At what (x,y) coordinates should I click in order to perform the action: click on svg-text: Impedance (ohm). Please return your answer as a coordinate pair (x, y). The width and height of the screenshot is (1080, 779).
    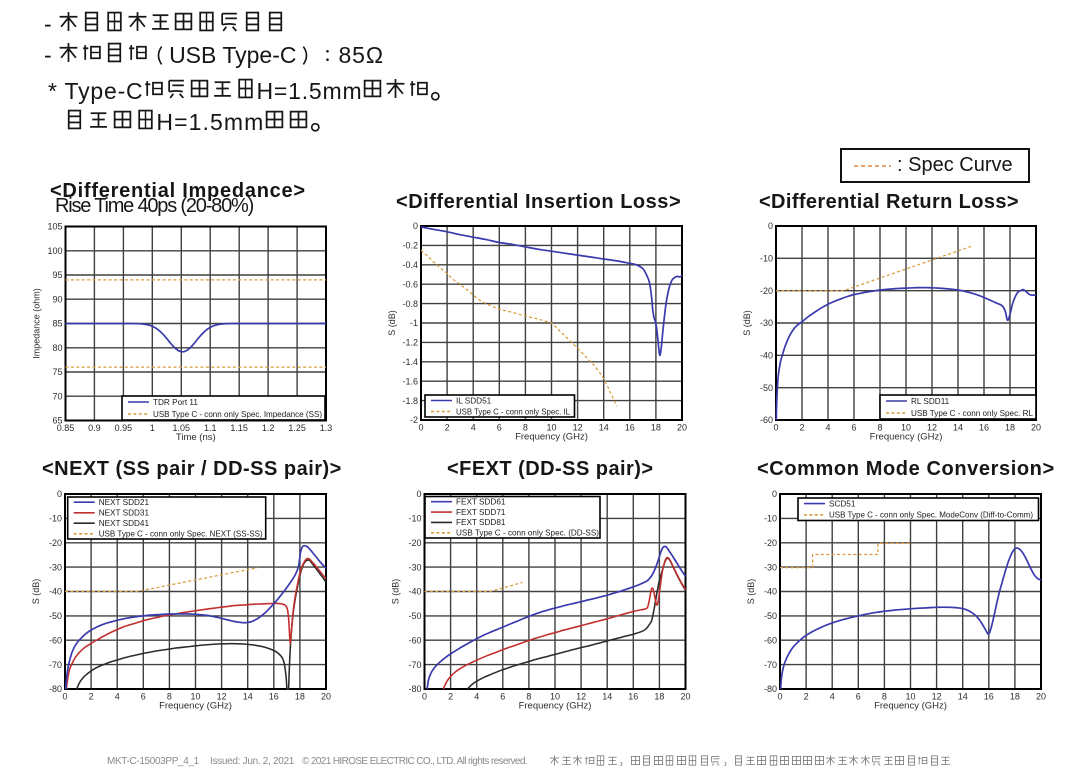
    Looking at the image, I should click on (37, 323).